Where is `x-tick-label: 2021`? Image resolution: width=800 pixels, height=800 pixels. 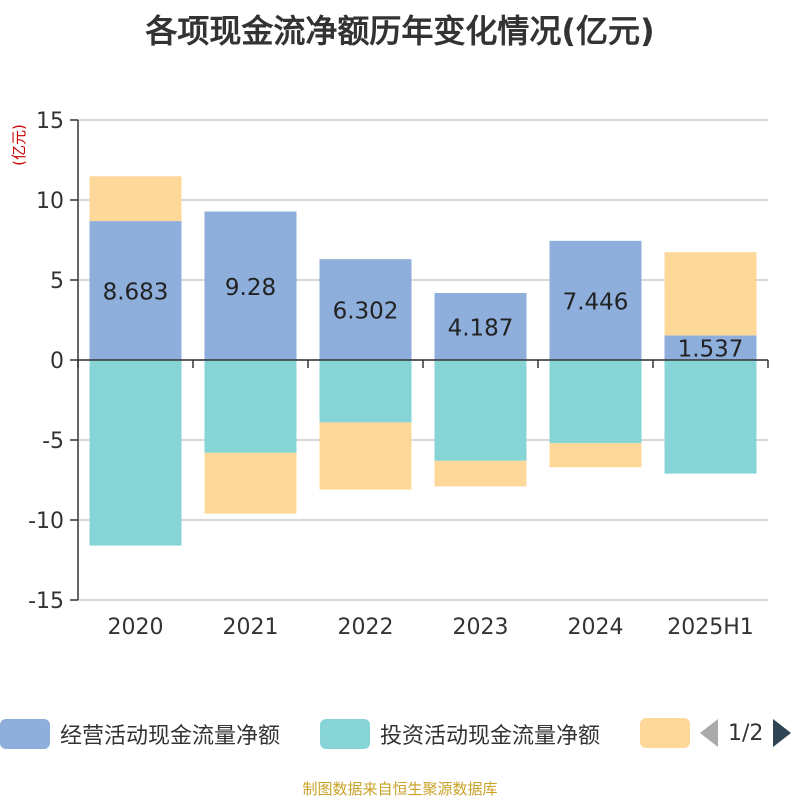
x-tick-label: 2021 is located at coordinates (251, 627).